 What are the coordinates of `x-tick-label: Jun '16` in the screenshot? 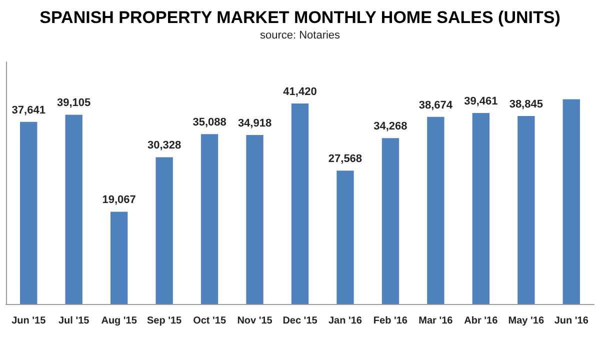 It's located at (571, 321).